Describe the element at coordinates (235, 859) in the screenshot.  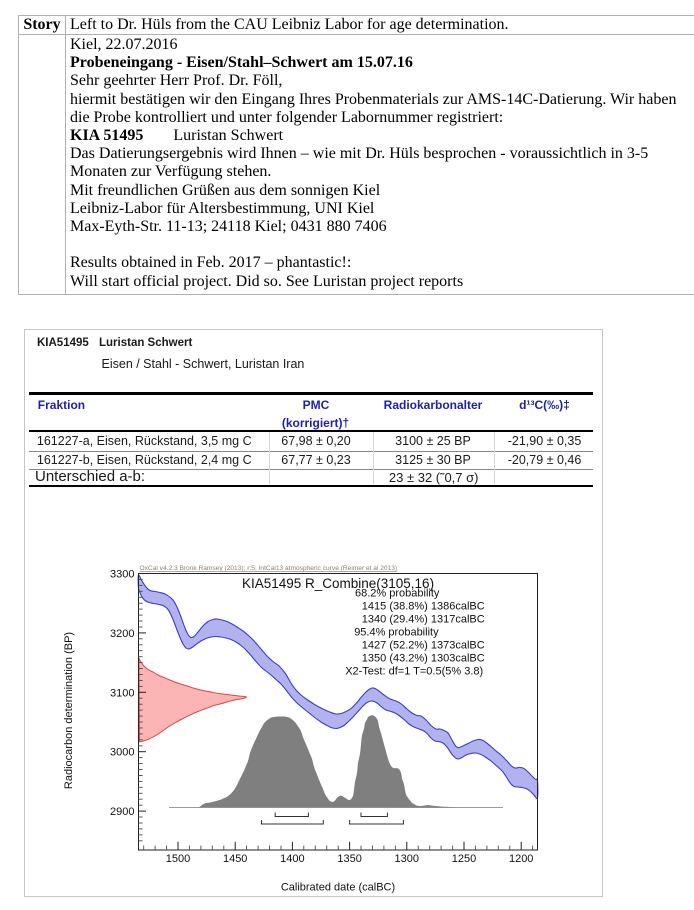
I see `svg-text: 1450` at that location.